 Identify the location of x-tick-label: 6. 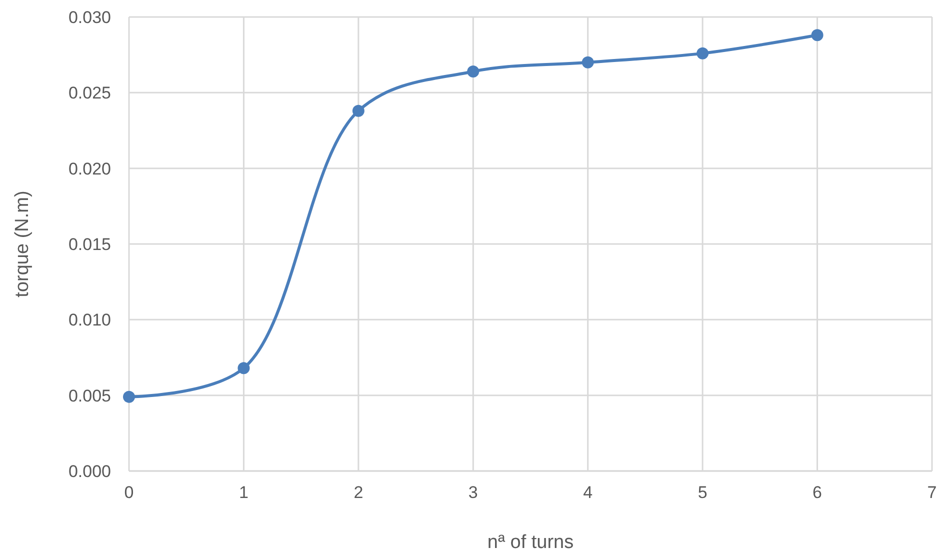
(817, 492).